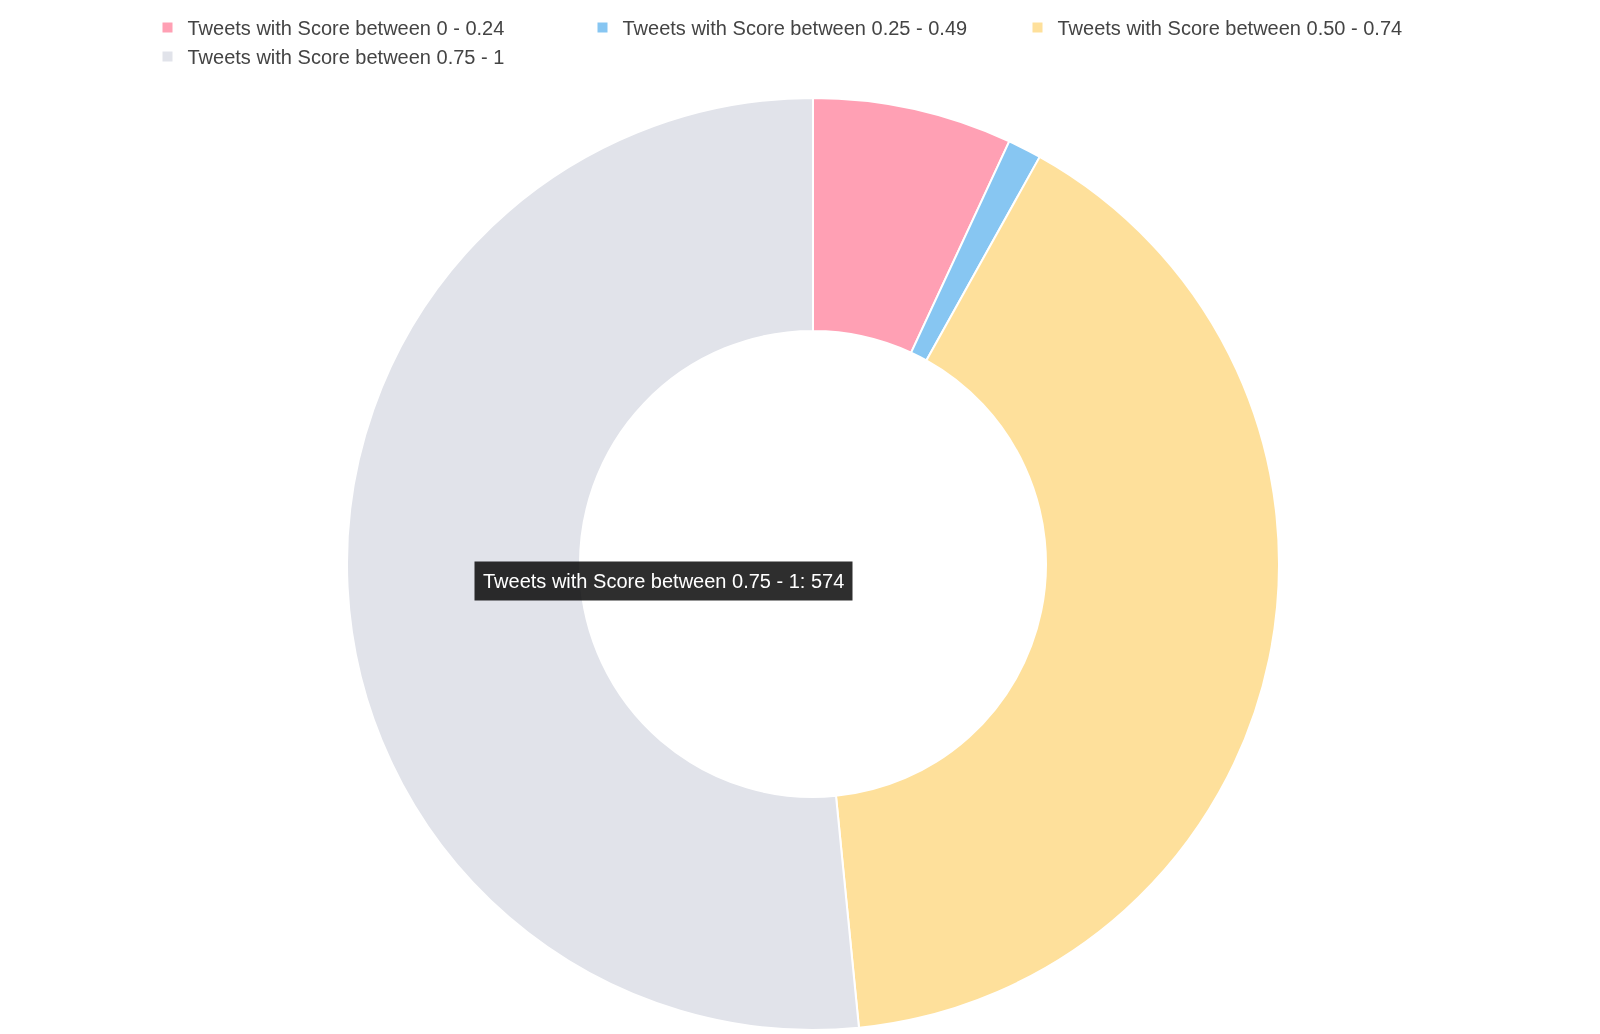 This screenshot has height=1034, width=1600. What do you see at coordinates (795, 28) in the screenshot?
I see `legend-label: Tweets with Score between 0.25 - 0.49` at bounding box center [795, 28].